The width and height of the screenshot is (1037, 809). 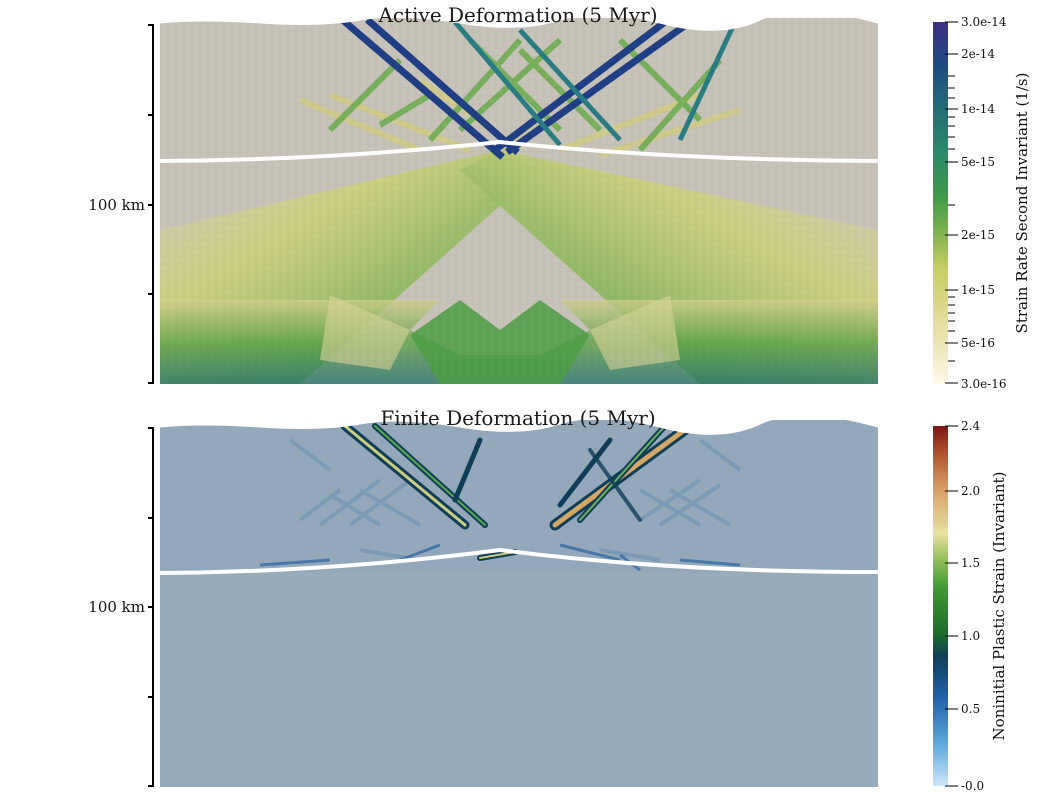 I want to click on panel-title: Active Deformation (5 Myr), so click(x=517, y=15).